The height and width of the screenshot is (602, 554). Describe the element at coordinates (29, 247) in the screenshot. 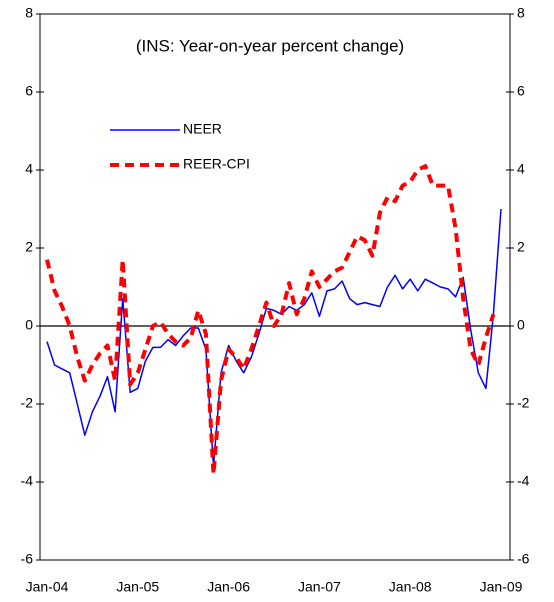

I see `y-tick-label: 2` at that location.